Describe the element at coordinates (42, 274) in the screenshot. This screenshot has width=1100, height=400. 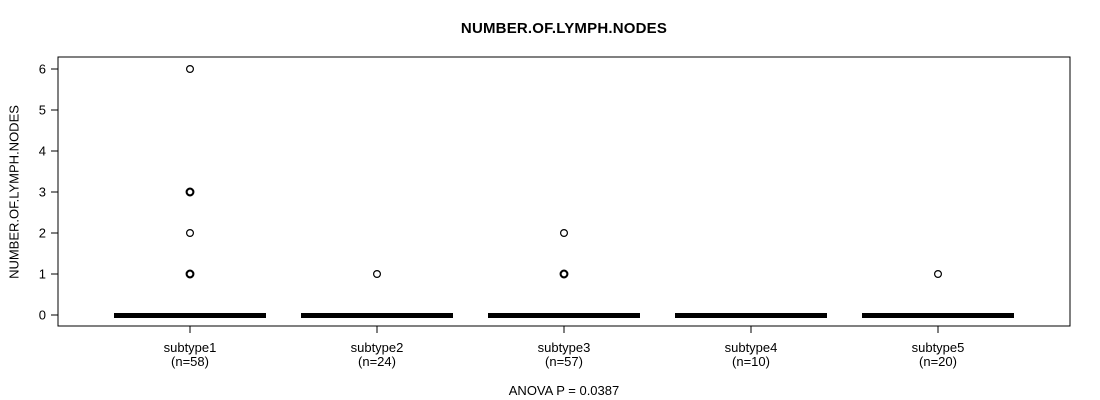
I see `y-tick-label: 1` at that location.